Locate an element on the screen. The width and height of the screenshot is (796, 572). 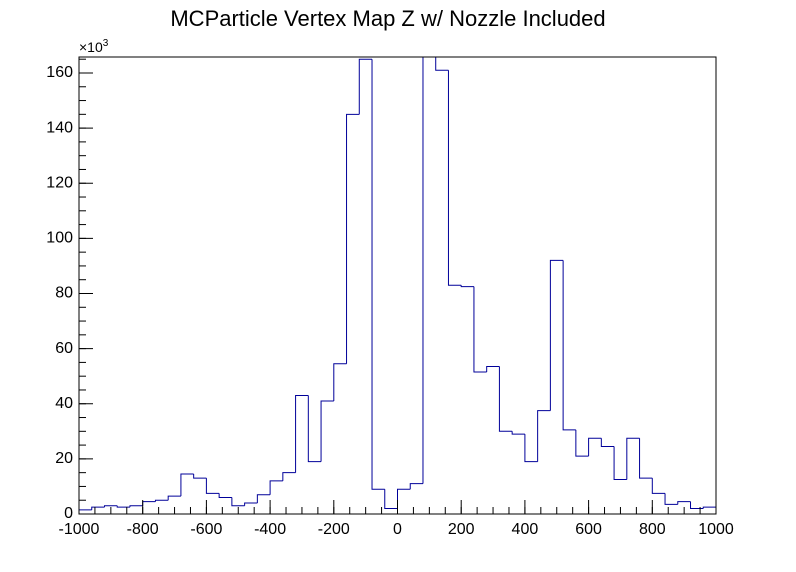
y-tick-label: 0 is located at coordinates (68, 513).